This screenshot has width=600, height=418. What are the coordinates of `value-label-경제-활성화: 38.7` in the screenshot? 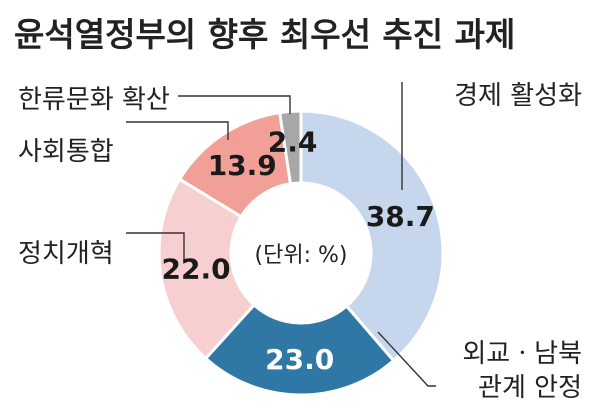 It's located at (400, 216).